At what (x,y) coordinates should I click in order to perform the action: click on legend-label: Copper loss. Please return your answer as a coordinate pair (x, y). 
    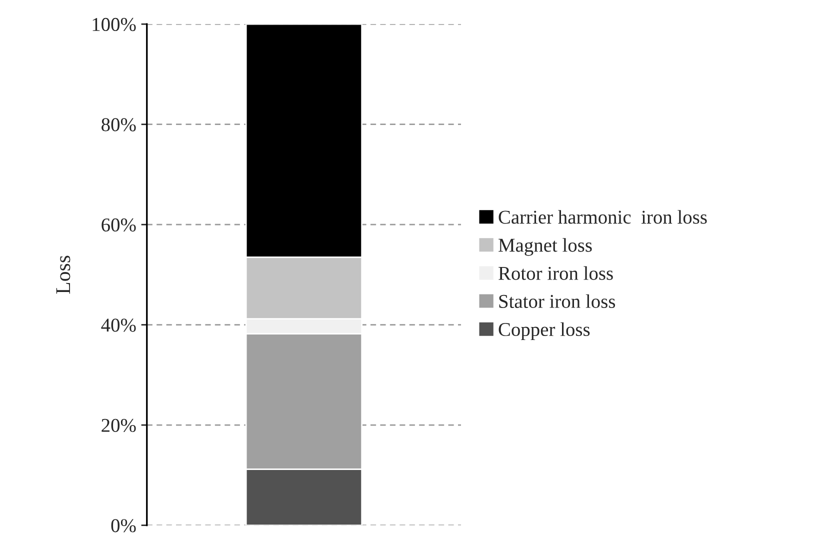
    Looking at the image, I should click on (544, 331).